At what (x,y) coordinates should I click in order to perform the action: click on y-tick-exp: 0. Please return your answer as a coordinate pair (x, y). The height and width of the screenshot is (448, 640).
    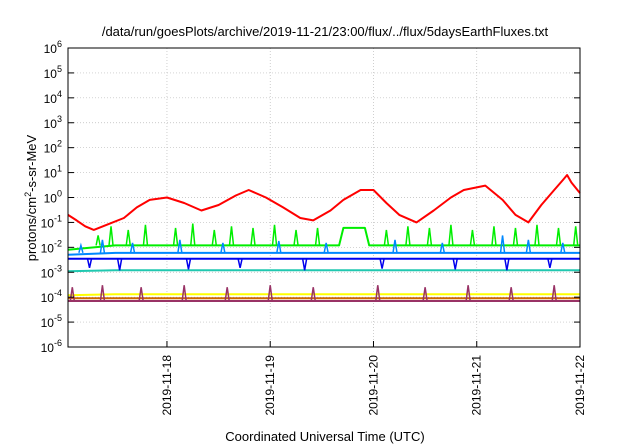
    Looking at the image, I should click on (59, 194).